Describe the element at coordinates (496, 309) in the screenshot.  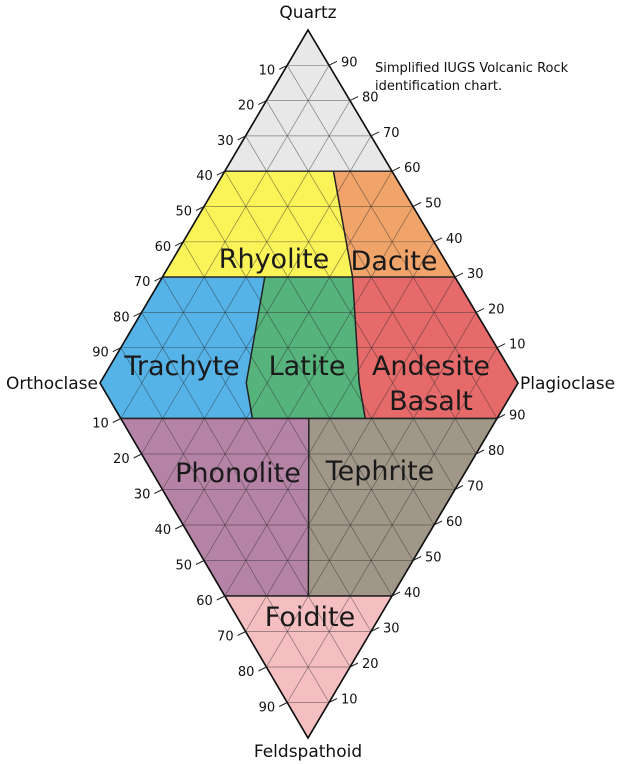
I see `upper-right-tick-label: 20` at that location.